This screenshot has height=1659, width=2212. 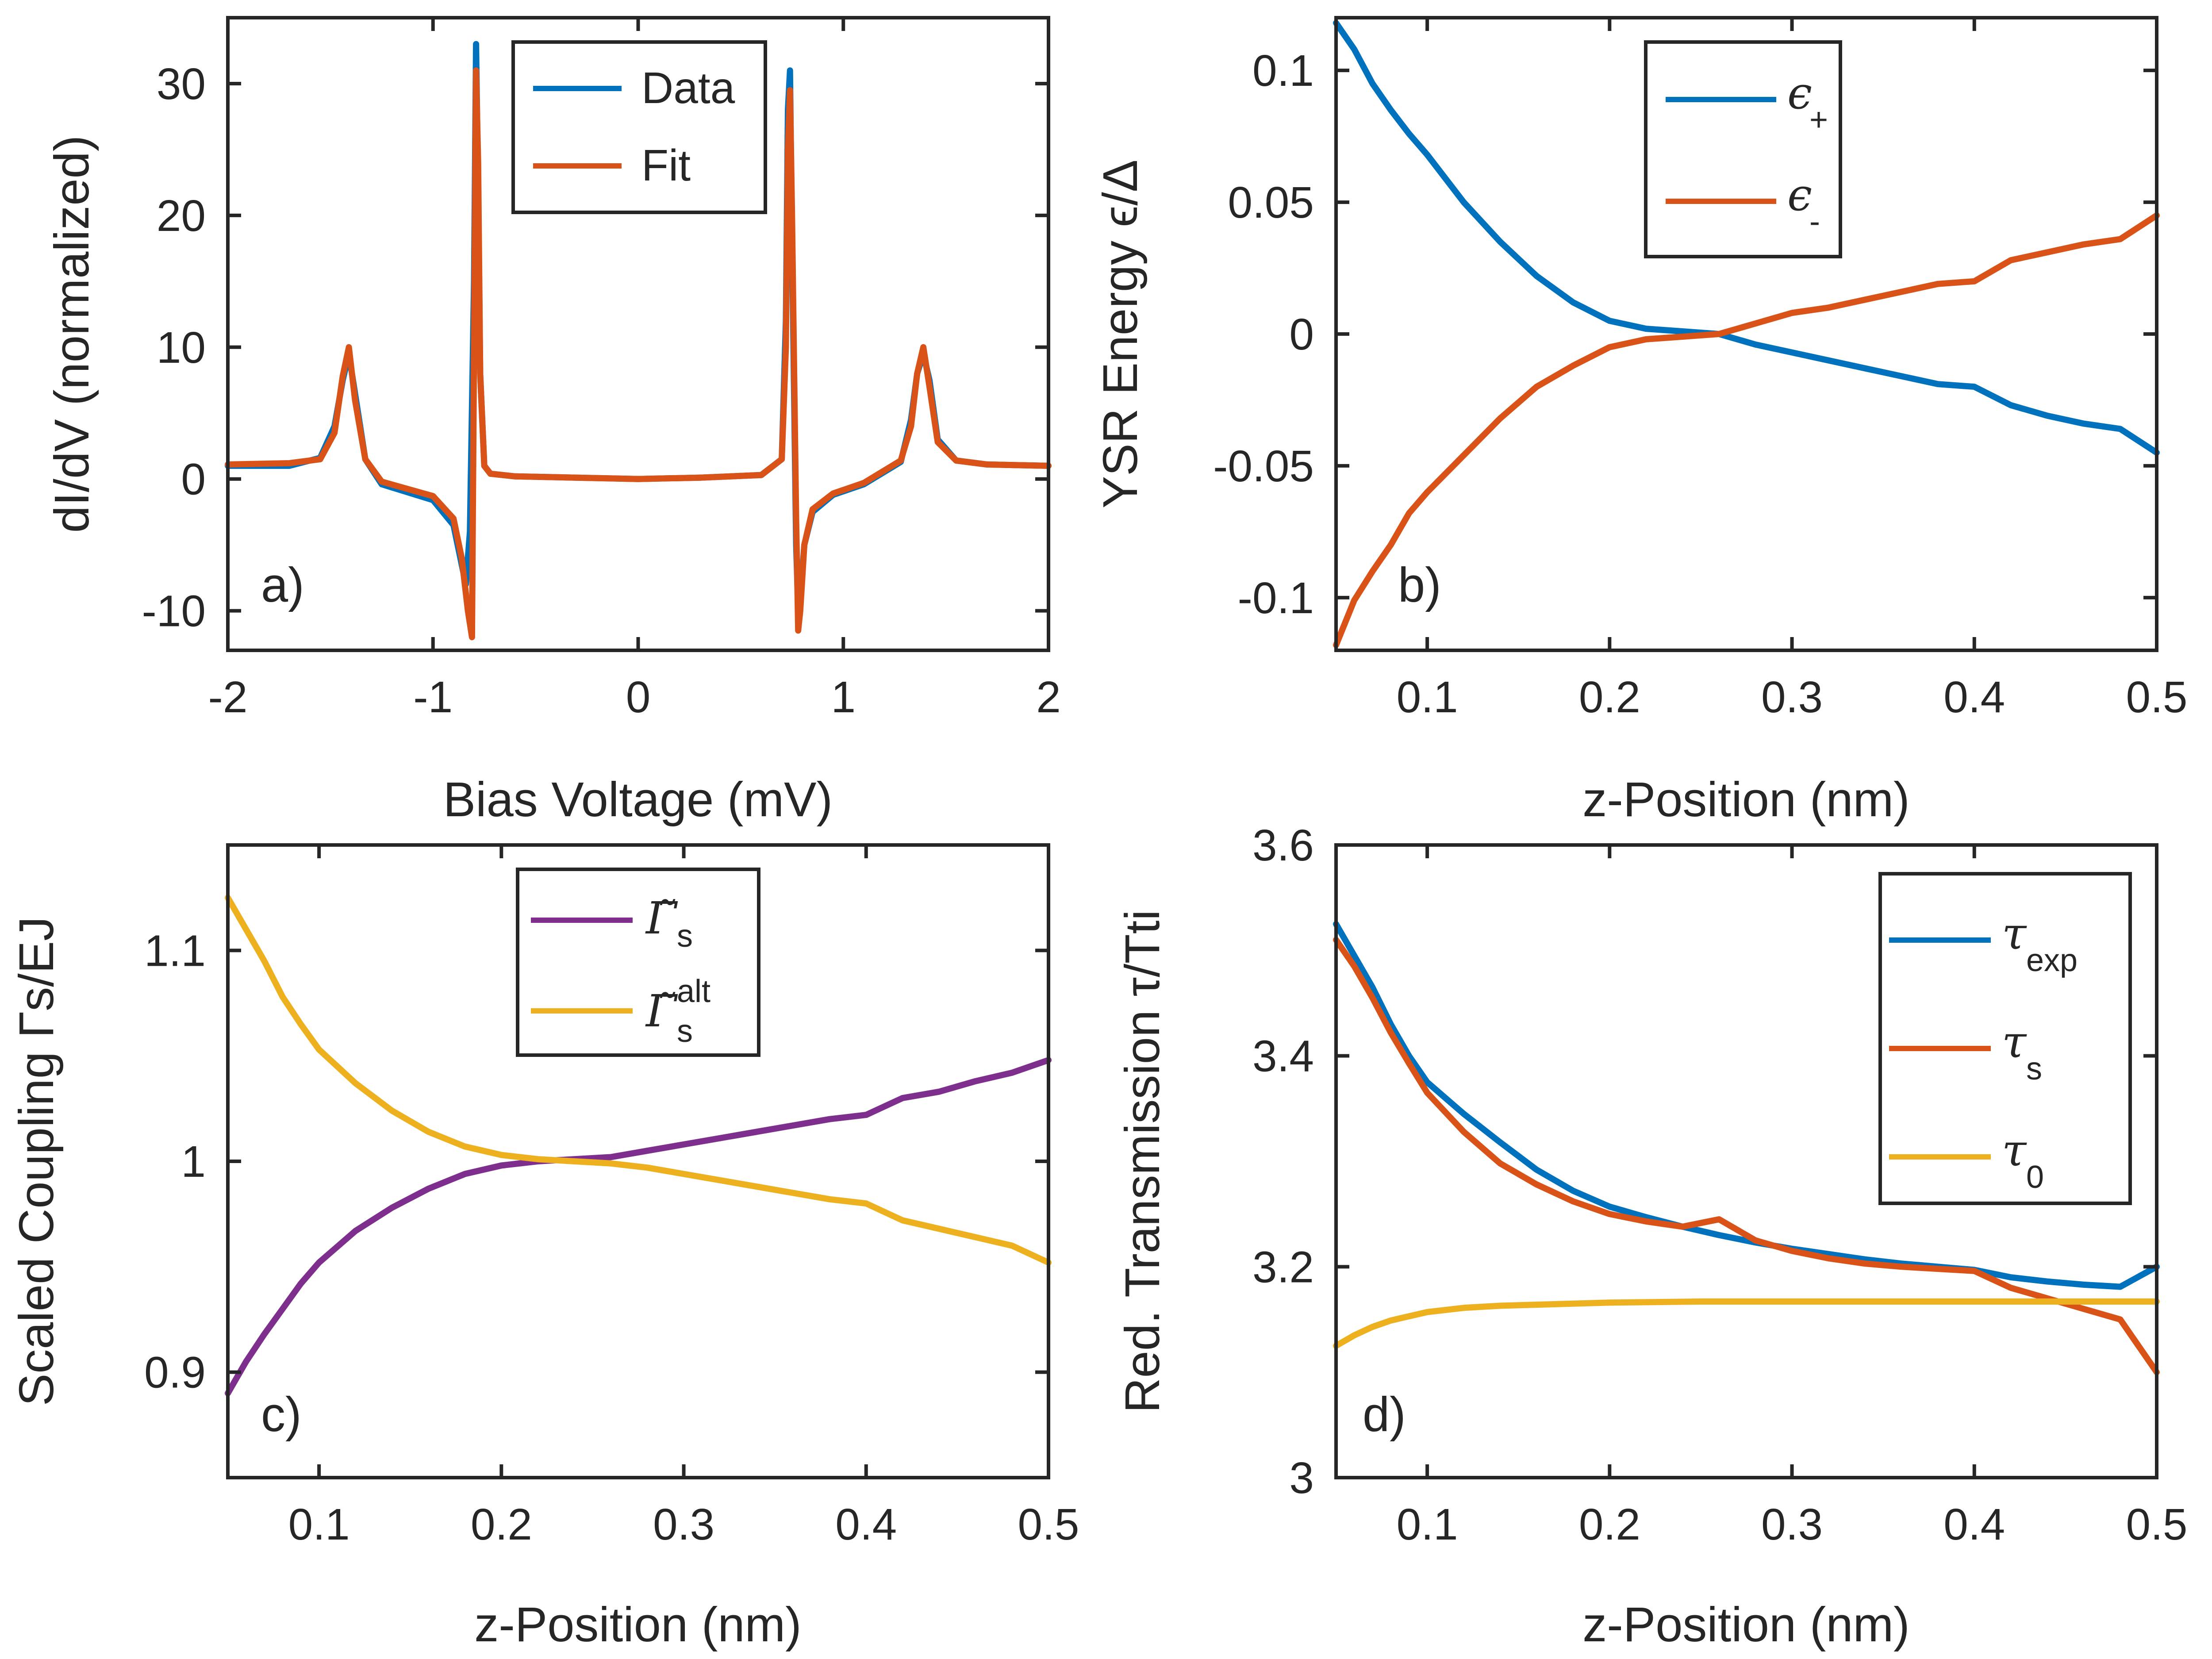 I want to click on panel-b-legend-label-eplus: ϵ, so click(x=1800, y=93).